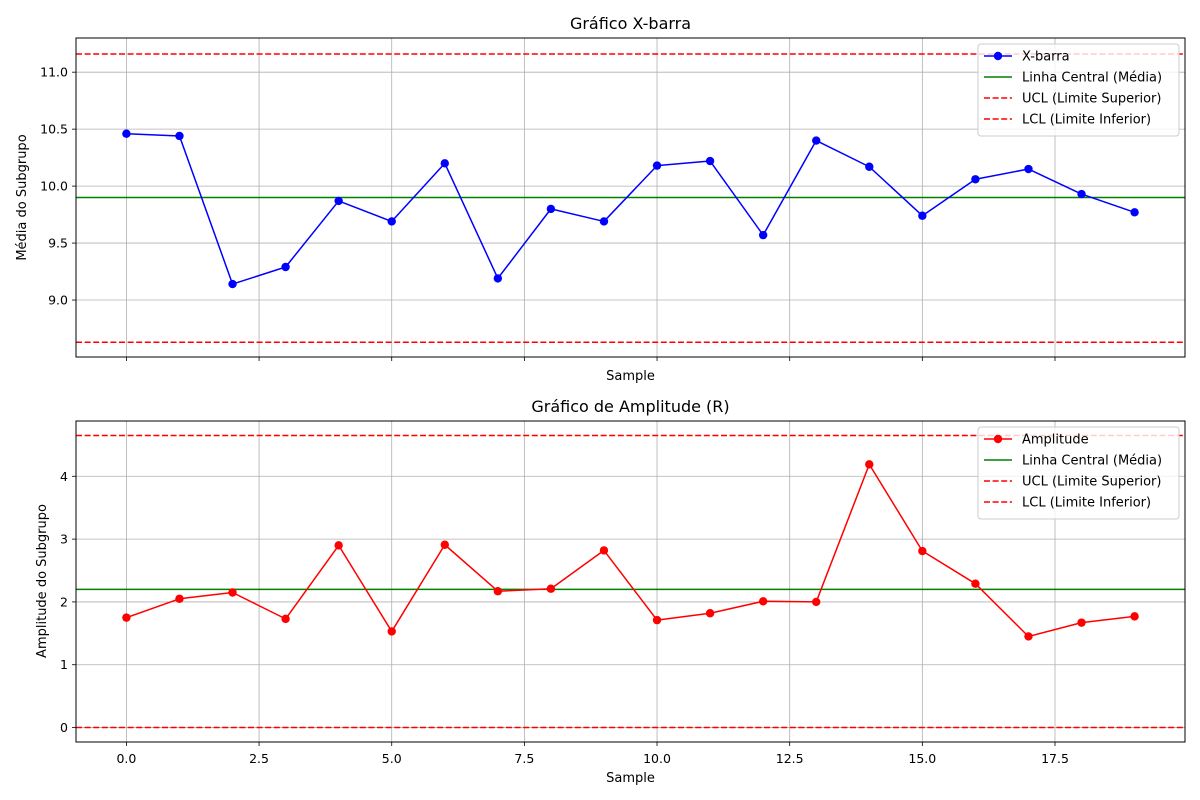 This screenshot has width=1200, height=800. What do you see at coordinates (54, 72) in the screenshot?
I see `y-tick-label: 11.0` at bounding box center [54, 72].